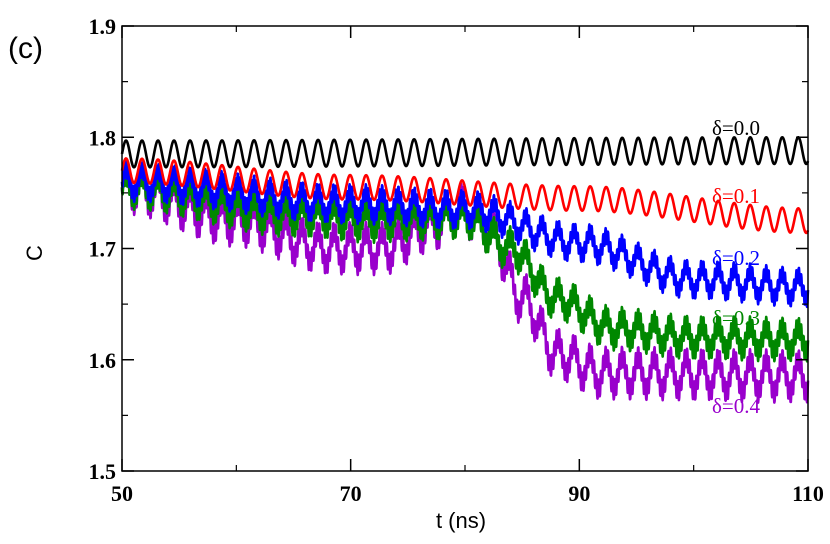 Image resolution: width=830 pixels, height=544 pixels. What do you see at coordinates (103, 137) in the screenshot?
I see `y-tick-label: 1.8` at bounding box center [103, 137].